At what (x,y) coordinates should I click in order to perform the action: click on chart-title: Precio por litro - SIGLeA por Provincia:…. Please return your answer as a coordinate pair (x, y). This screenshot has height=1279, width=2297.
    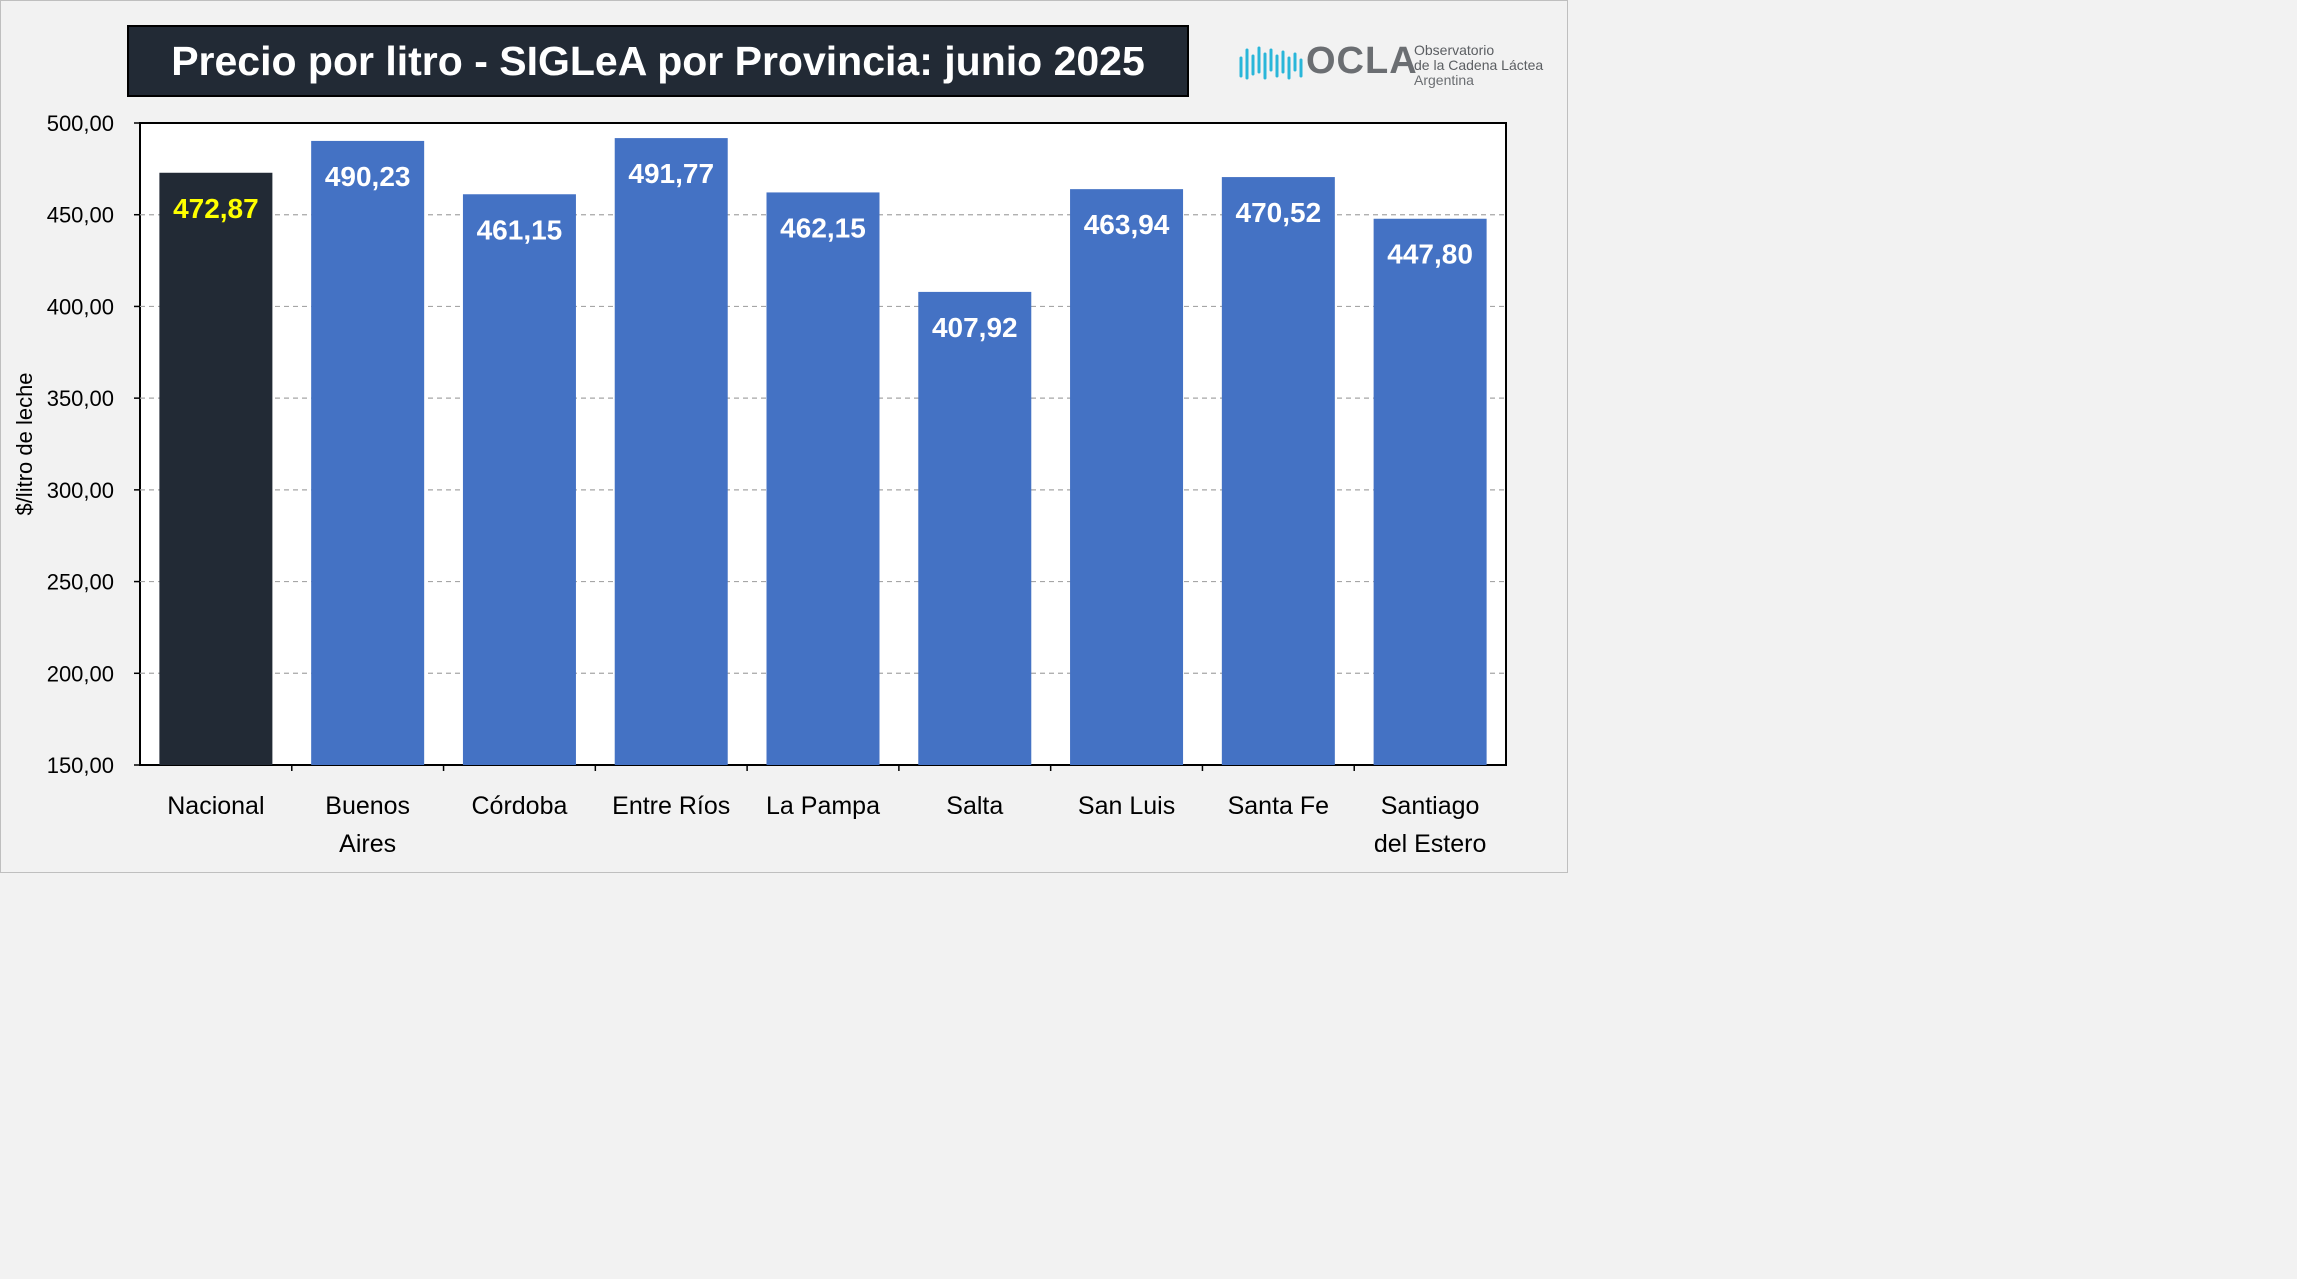
    Looking at the image, I should click on (658, 60).